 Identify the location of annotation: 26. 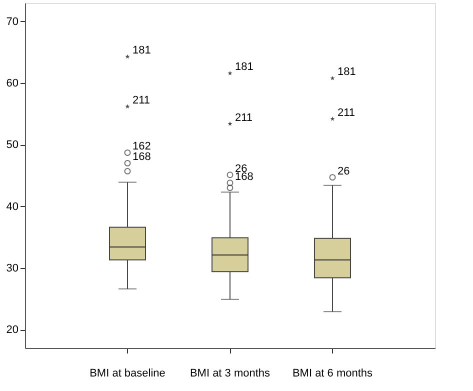
(344, 171).